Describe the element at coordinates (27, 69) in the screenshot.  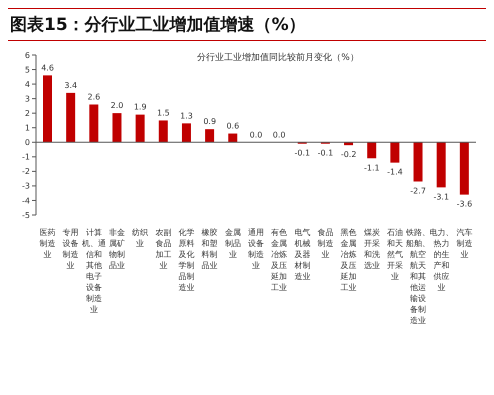
I see `y-tick-label: 5` at that location.